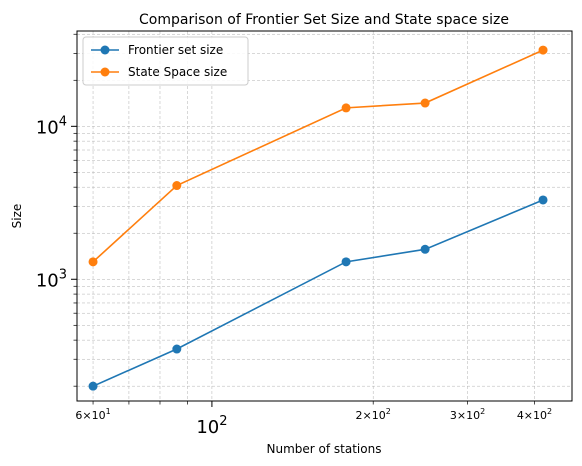 This screenshot has height=466, width=582. I want to click on y-axis-label: Size, so click(17, 216).